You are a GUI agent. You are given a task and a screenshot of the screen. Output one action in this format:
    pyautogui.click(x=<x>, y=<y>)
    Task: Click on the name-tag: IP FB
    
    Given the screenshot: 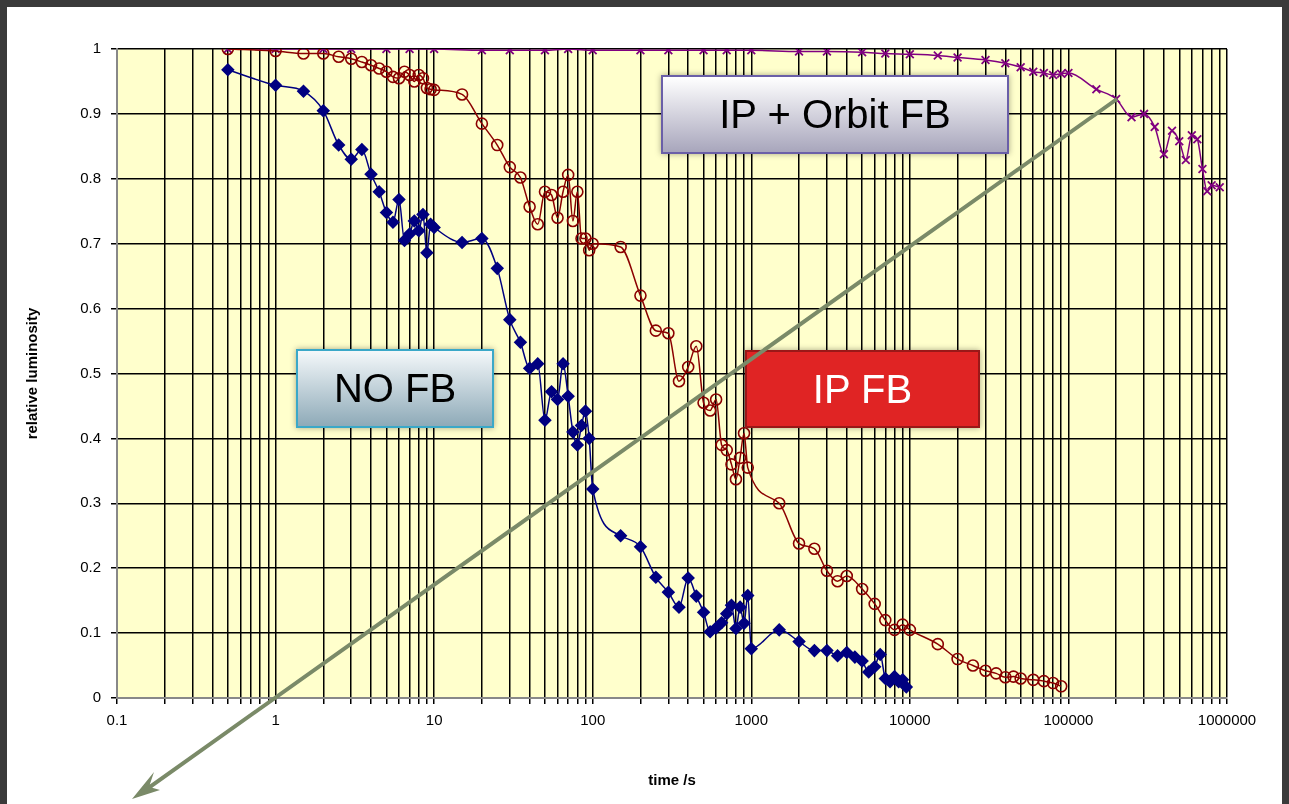 What is the action you would take?
    pyautogui.click(x=862, y=389)
    